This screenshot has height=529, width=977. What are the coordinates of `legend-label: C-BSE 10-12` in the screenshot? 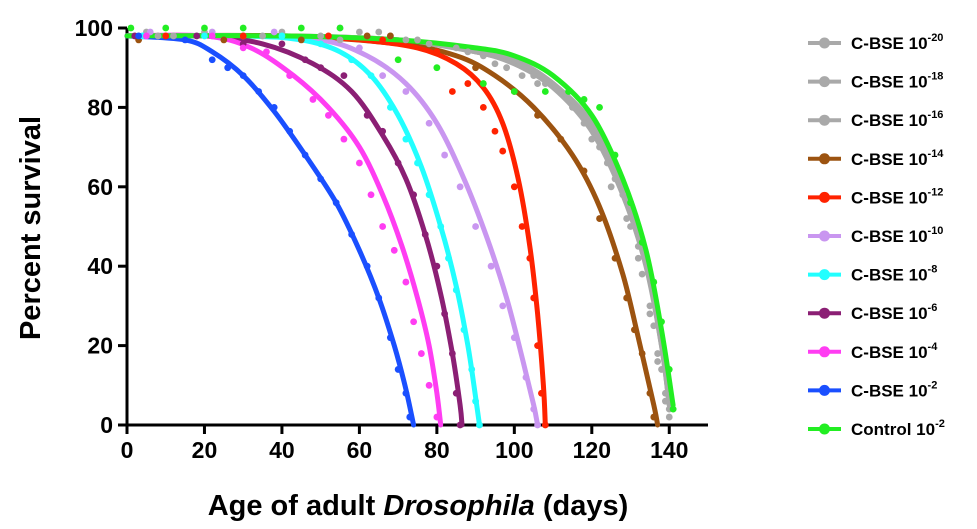 It's located at (897, 196).